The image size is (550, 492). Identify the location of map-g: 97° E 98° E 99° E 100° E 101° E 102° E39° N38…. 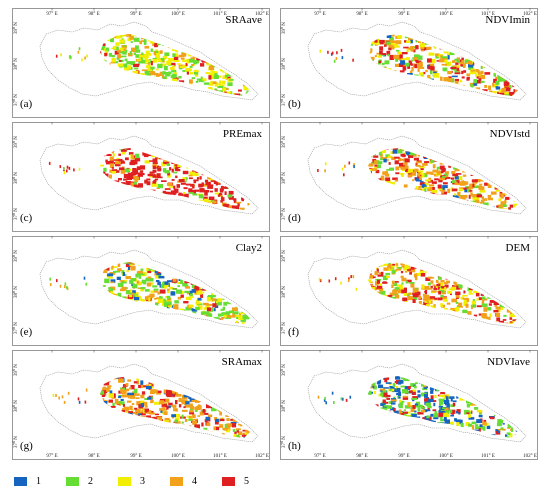
(141, 405).